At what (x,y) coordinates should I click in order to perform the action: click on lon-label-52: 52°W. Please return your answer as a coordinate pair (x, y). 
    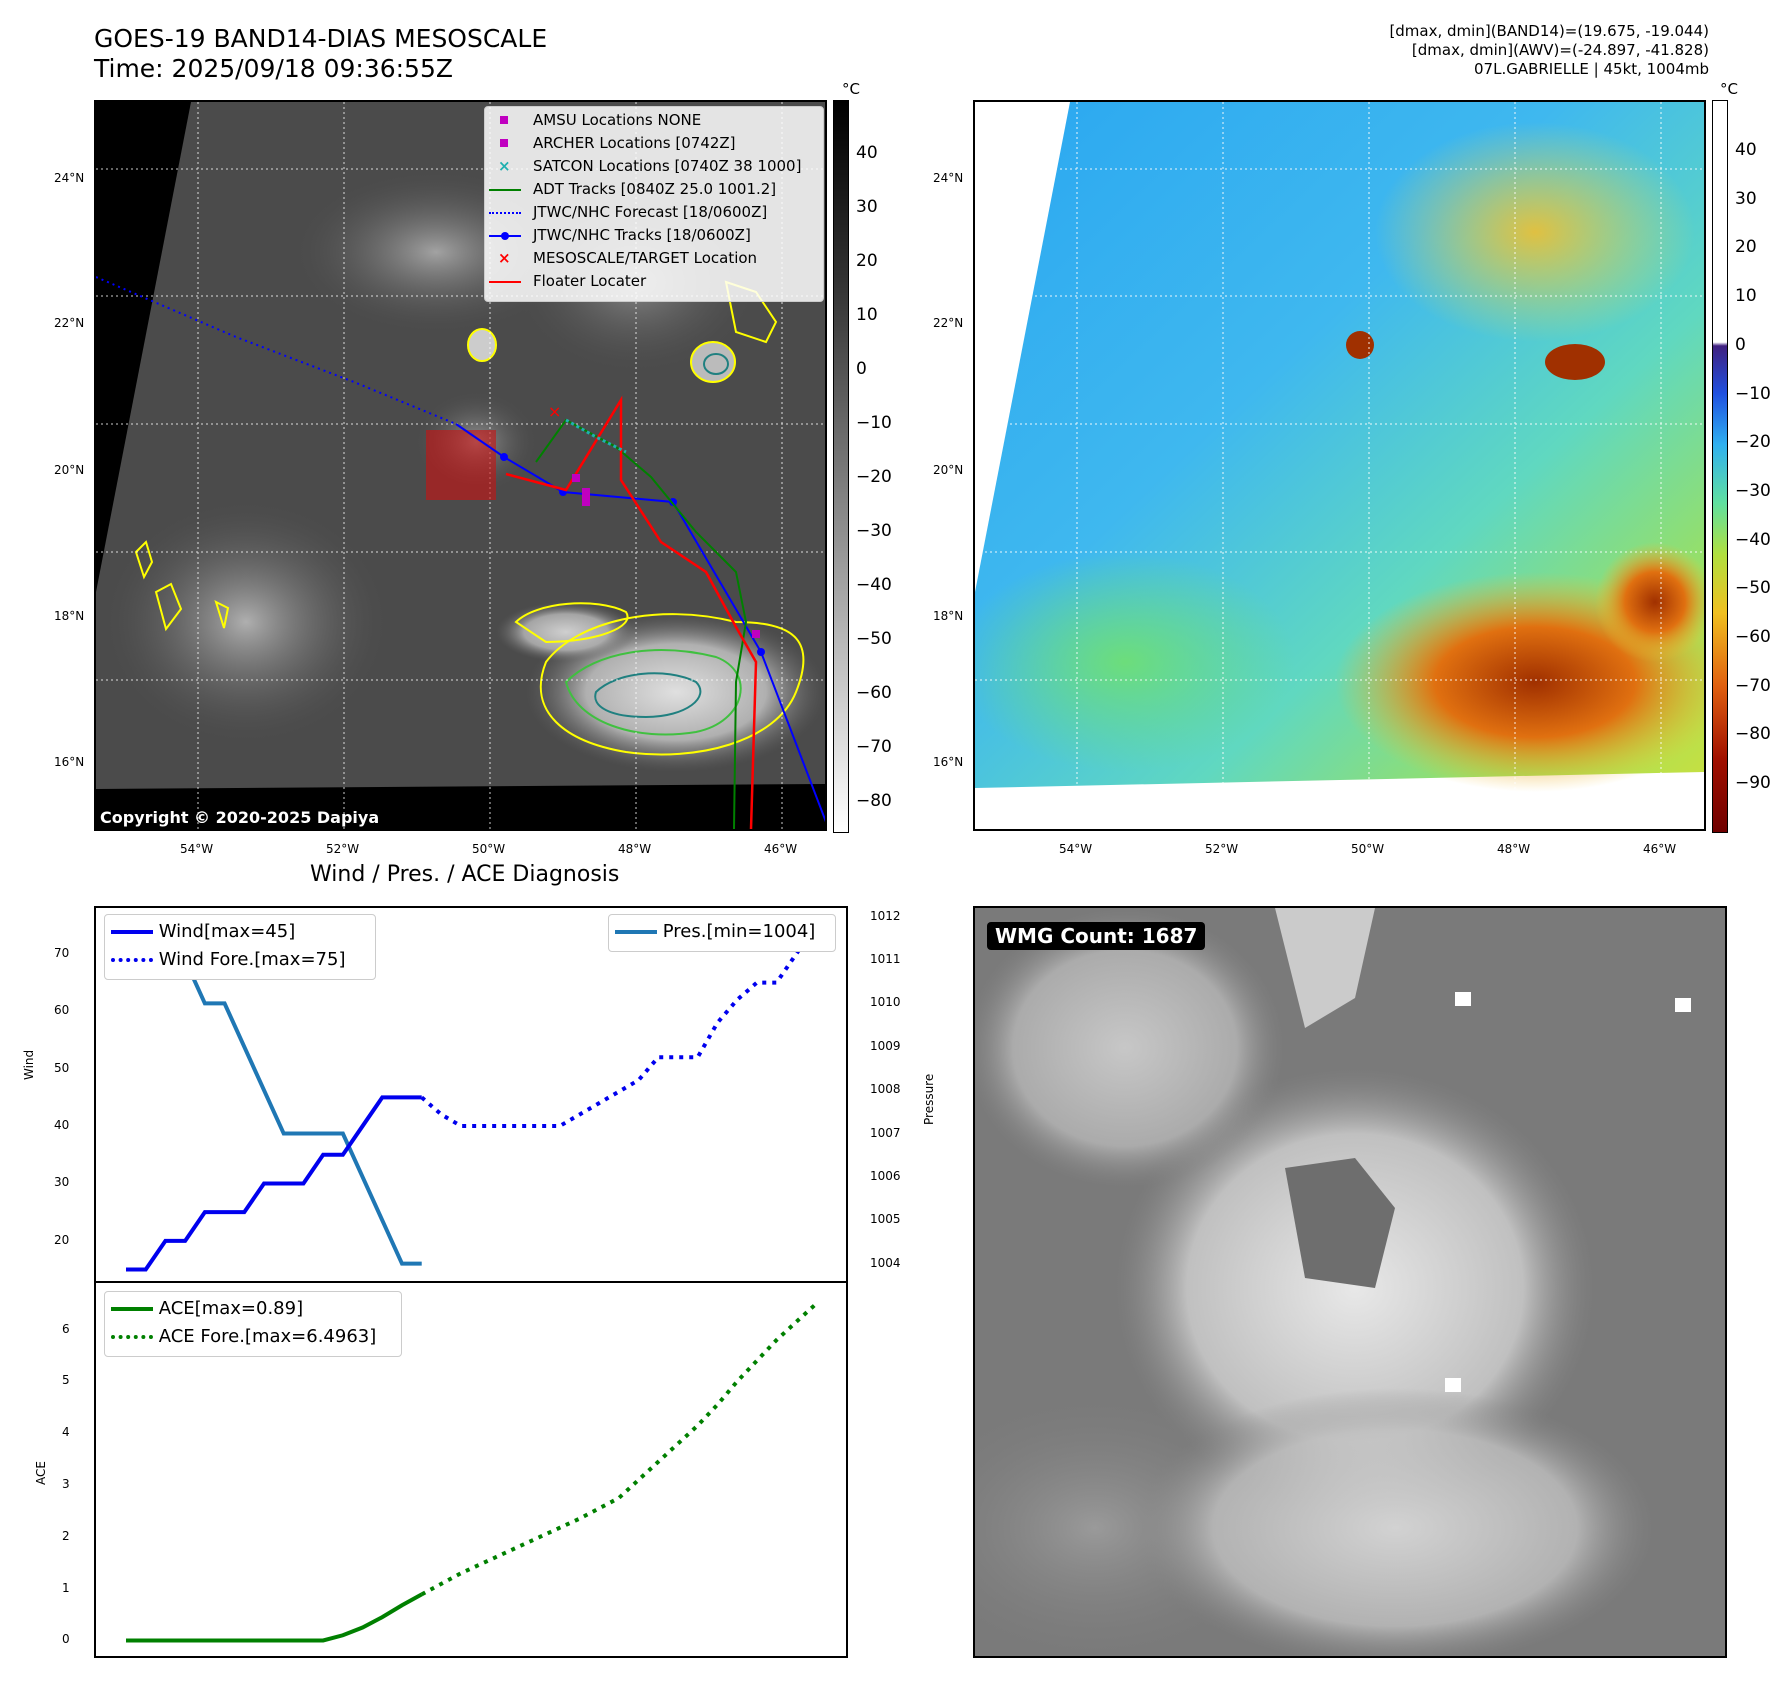
    Looking at the image, I should click on (343, 849).